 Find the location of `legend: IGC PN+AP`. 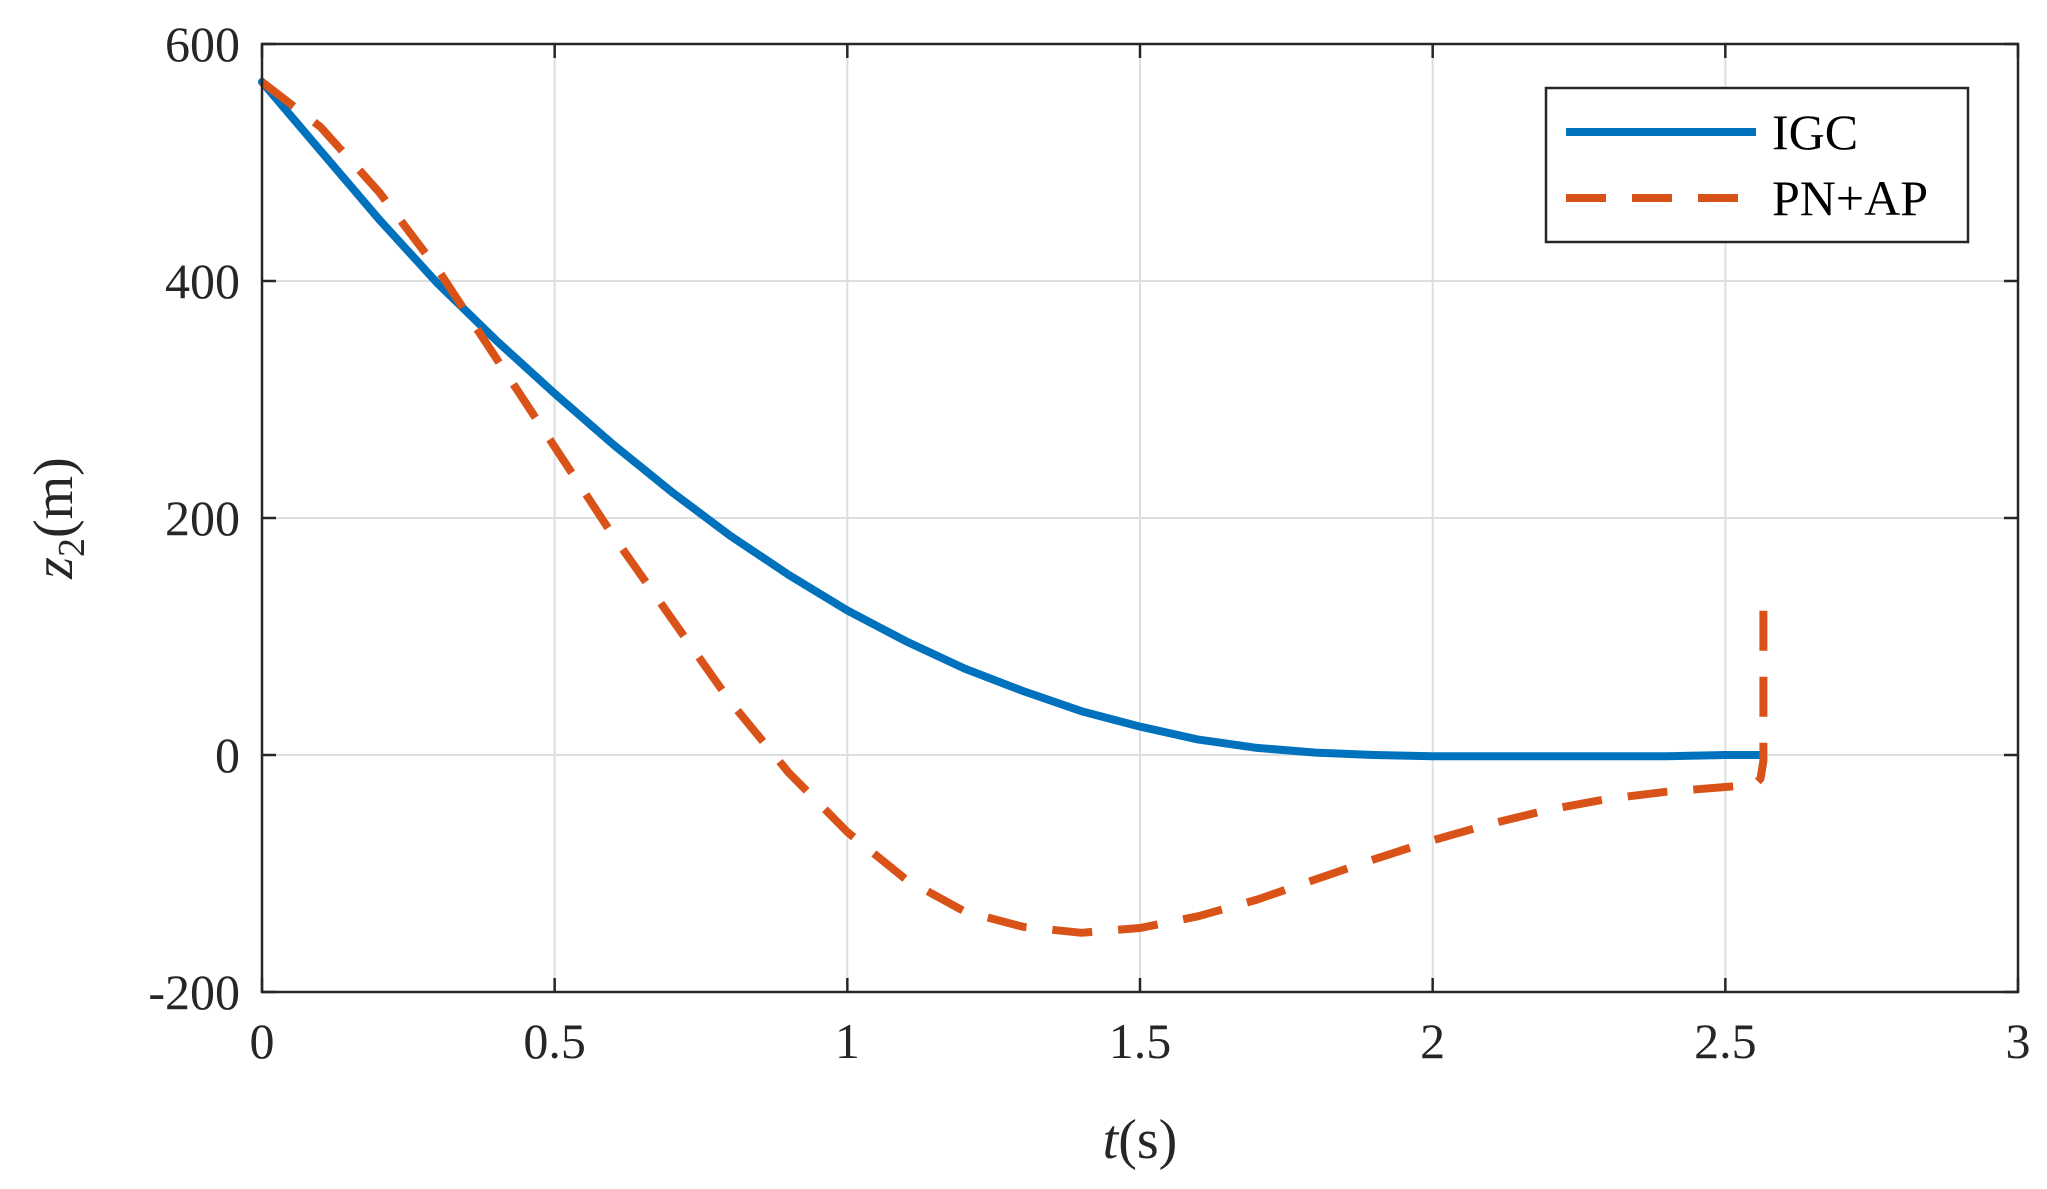

legend: IGC PN+AP is located at coordinates (1757, 165).